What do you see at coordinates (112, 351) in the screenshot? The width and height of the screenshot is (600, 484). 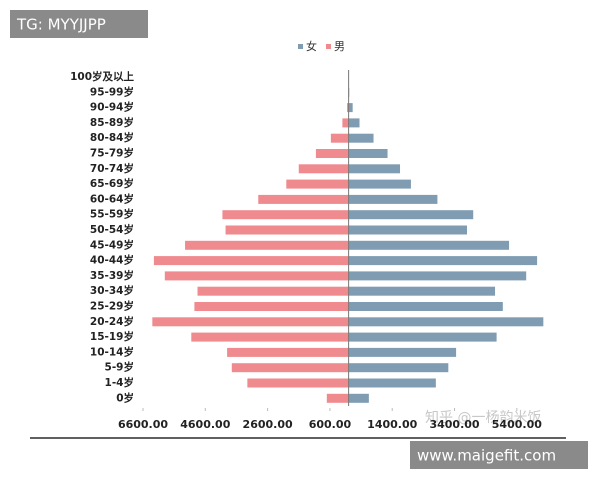 I see `y-tick-label: 10-14岁` at bounding box center [112, 351].